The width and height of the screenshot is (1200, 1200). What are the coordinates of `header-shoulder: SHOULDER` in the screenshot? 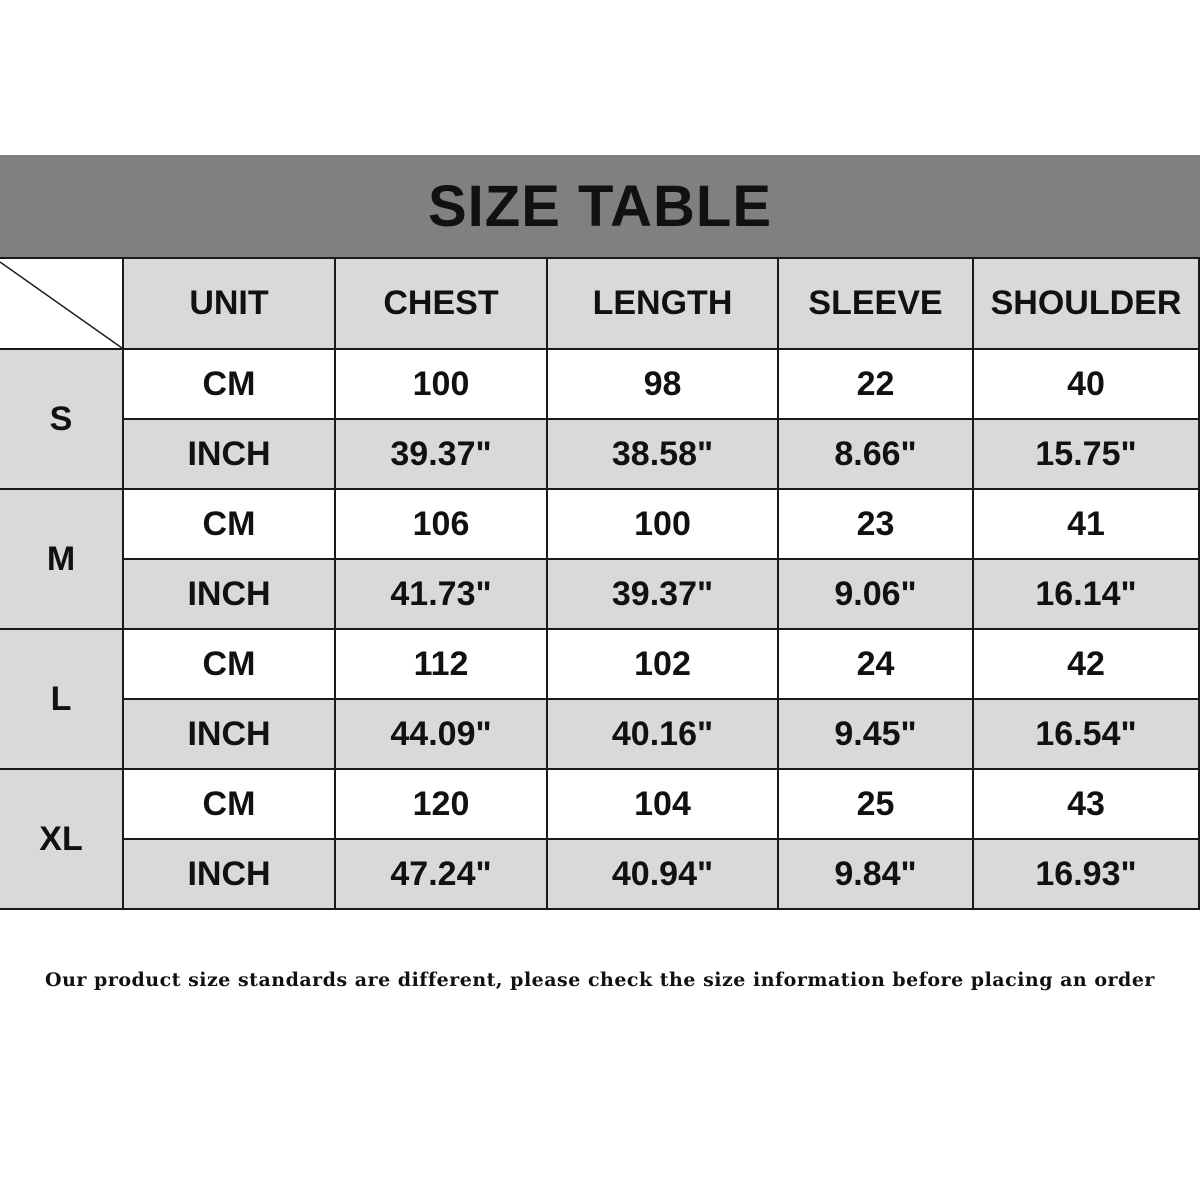 It's located at (1086, 303).